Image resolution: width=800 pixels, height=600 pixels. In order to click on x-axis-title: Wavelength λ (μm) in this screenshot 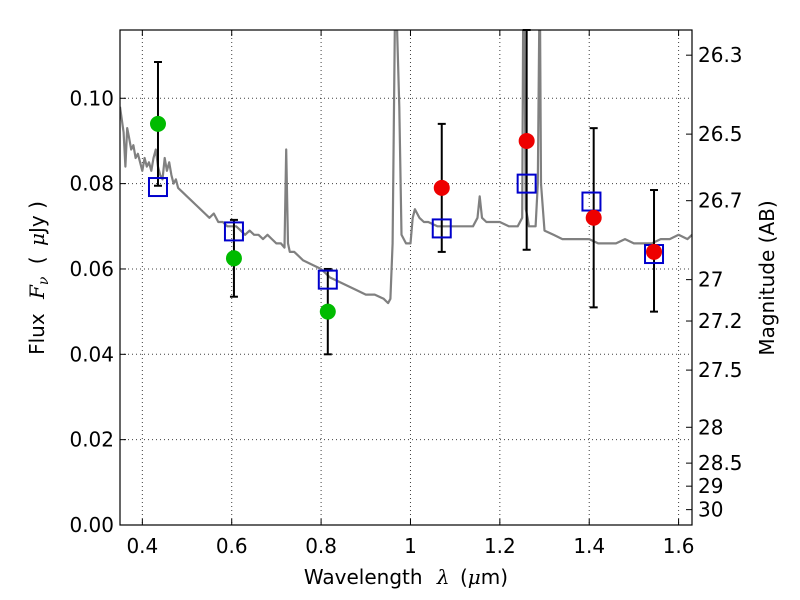, I will do `click(406, 577)`.